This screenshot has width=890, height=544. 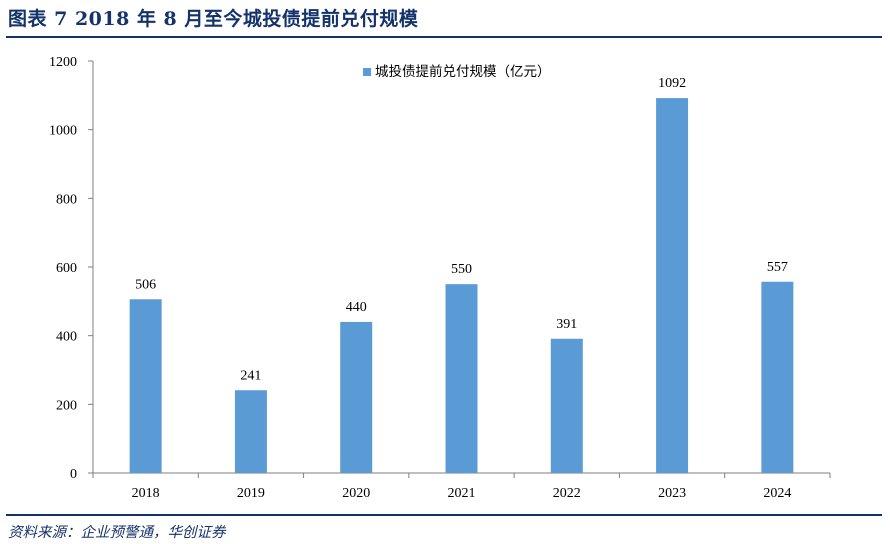 What do you see at coordinates (66, 405) in the screenshot?
I see `y-tick-label: 200` at bounding box center [66, 405].